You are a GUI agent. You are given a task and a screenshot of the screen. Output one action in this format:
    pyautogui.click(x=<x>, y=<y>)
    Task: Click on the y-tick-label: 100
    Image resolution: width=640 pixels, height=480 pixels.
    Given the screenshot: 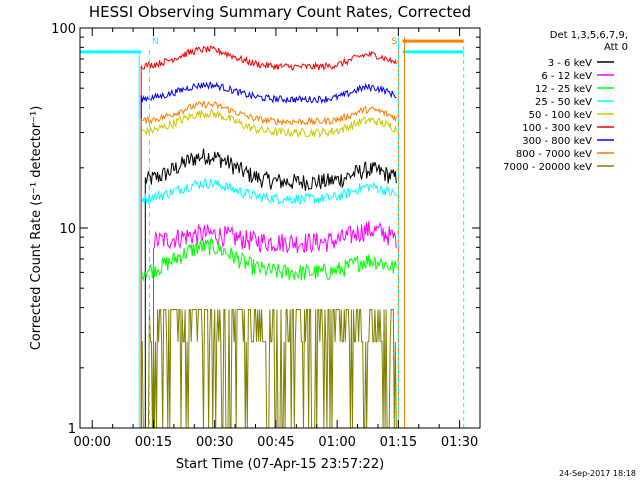 What is the action you would take?
    pyautogui.click(x=63, y=29)
    